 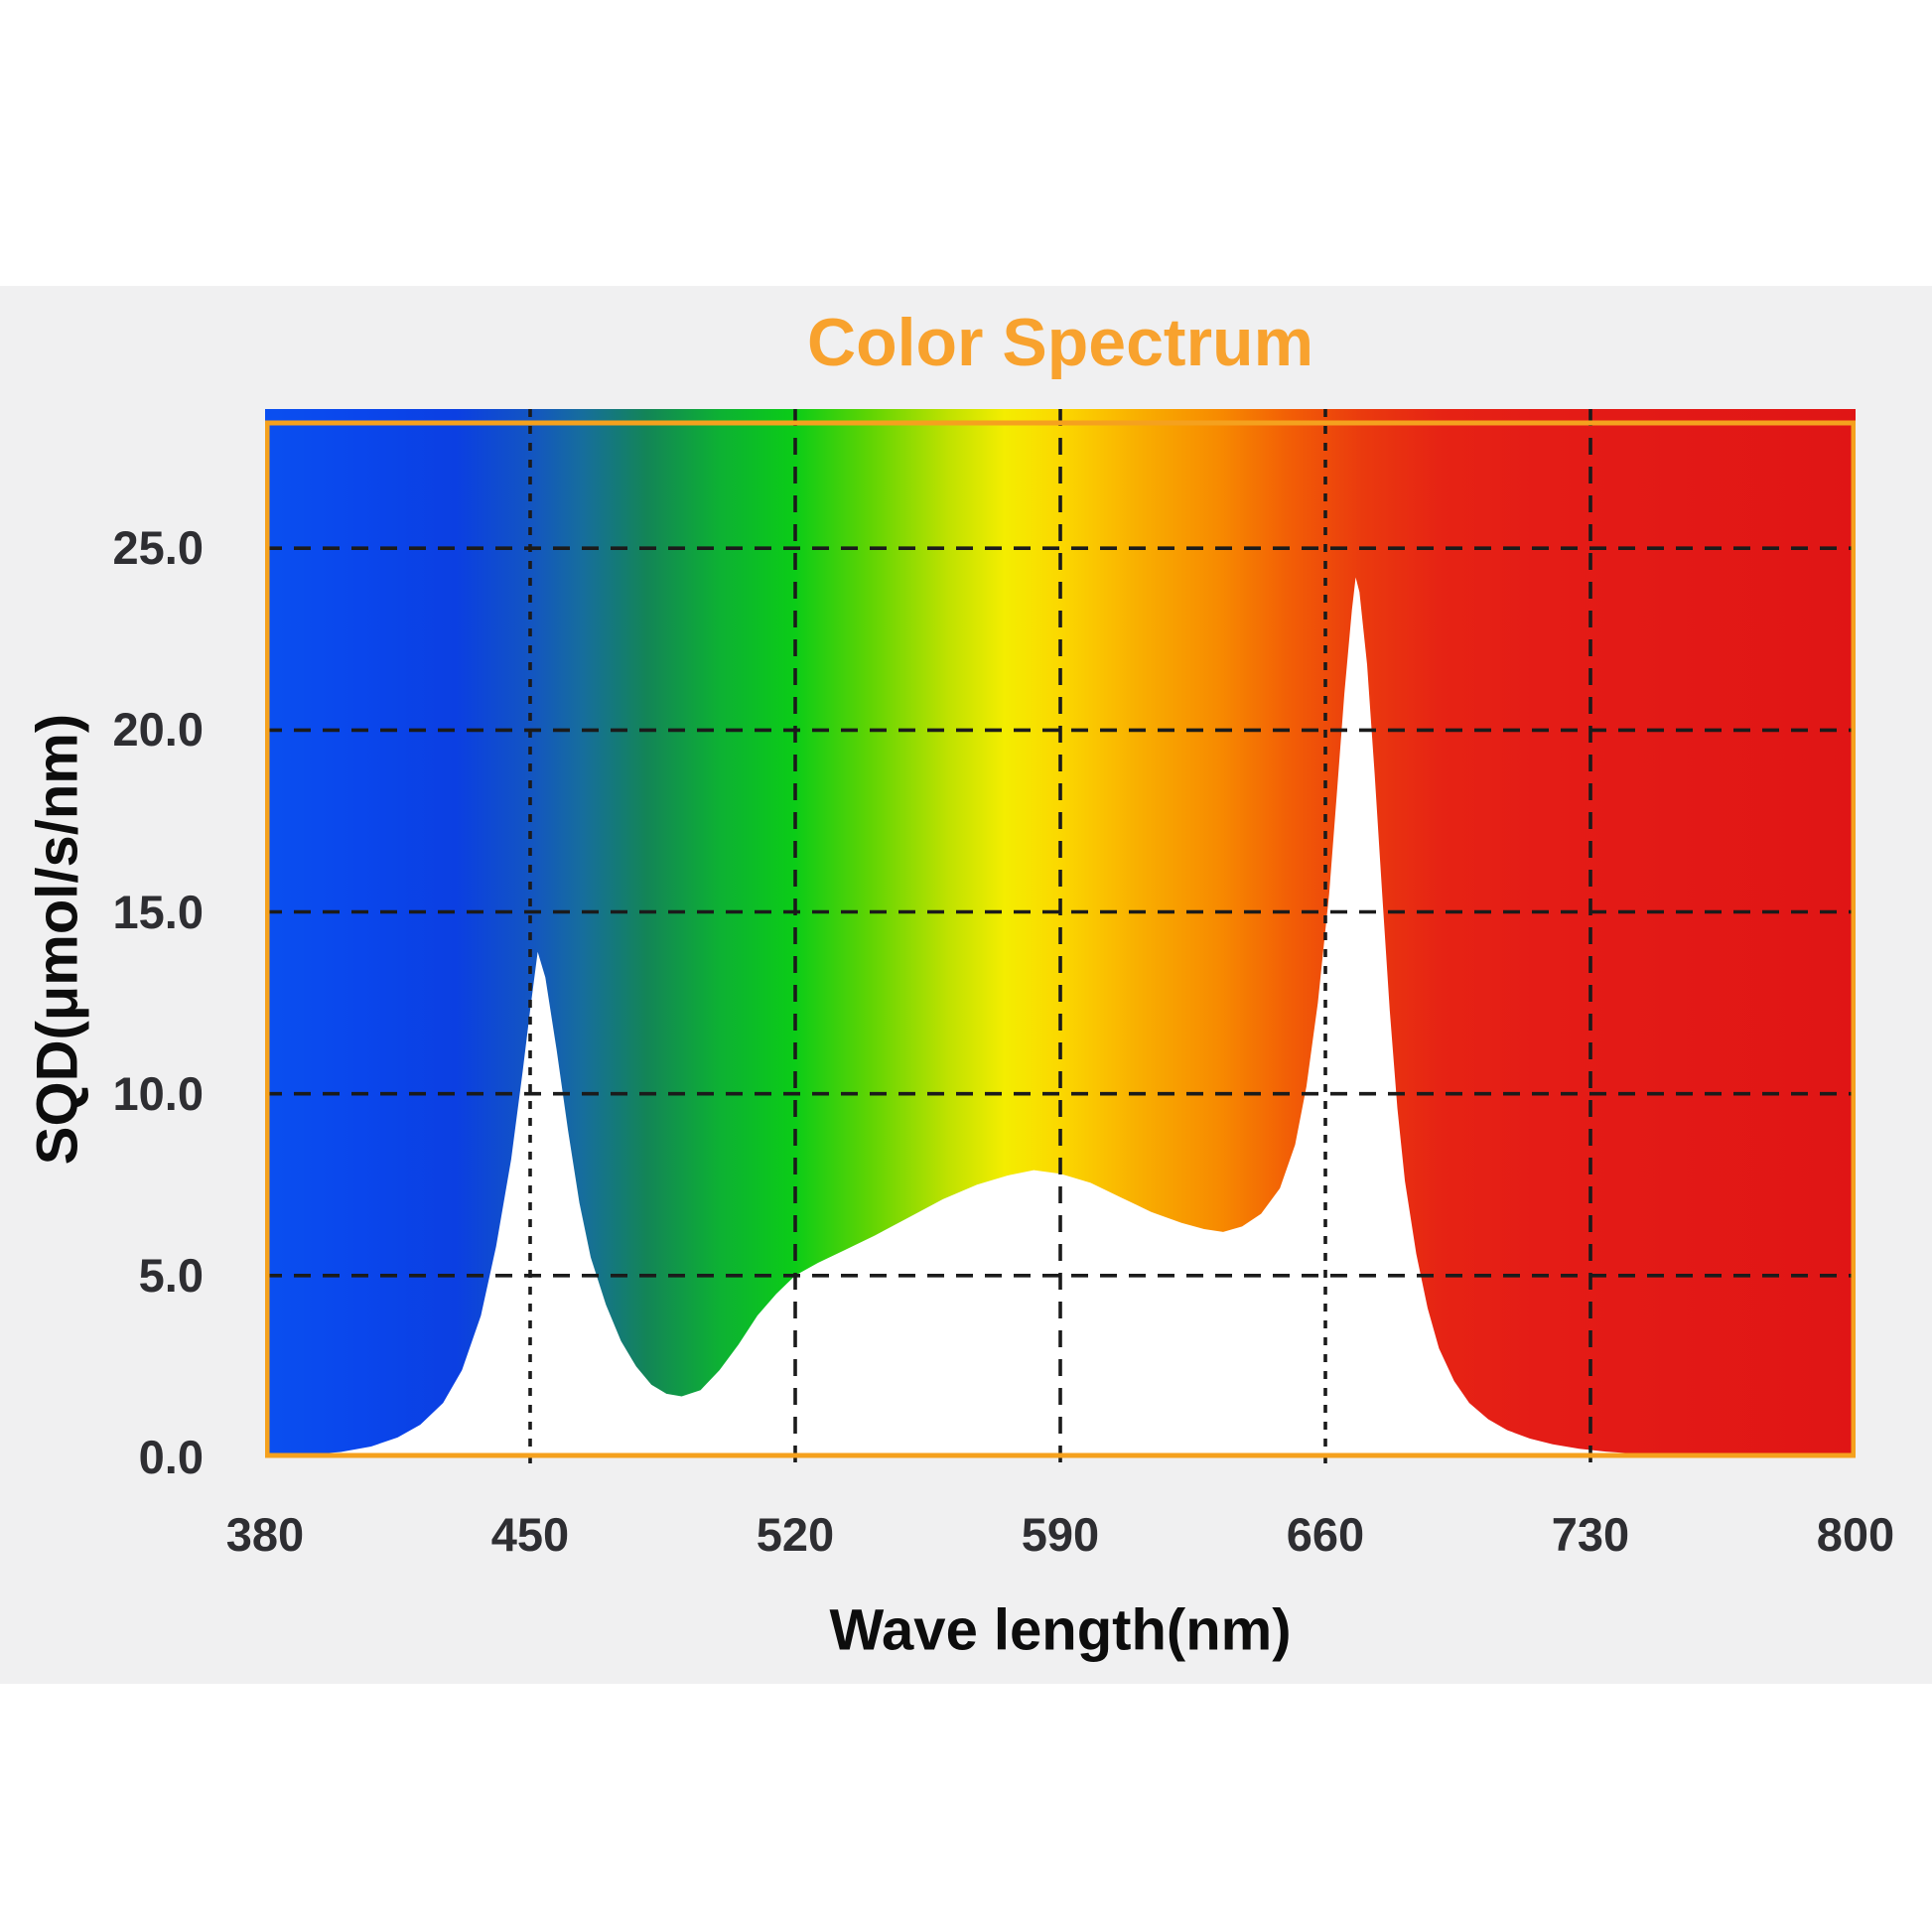 What do you see at coordinates (1855, 1534) in the screenshot?
I see `x-tick-label-800: 800` at bounding box center [1855, 1534].